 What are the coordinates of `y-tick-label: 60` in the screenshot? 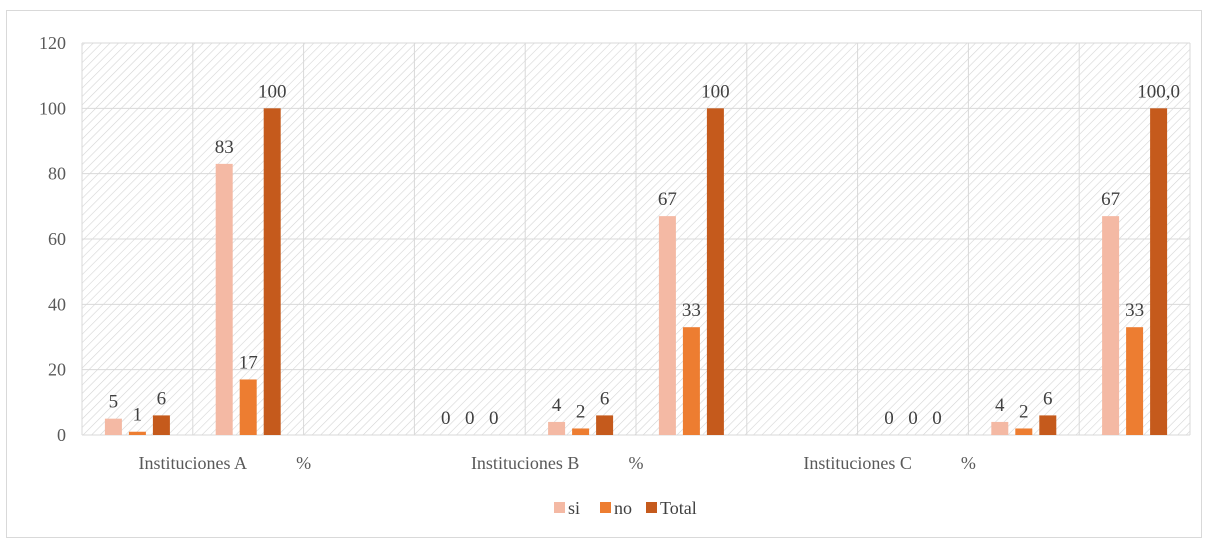 It's located at (57, 239).